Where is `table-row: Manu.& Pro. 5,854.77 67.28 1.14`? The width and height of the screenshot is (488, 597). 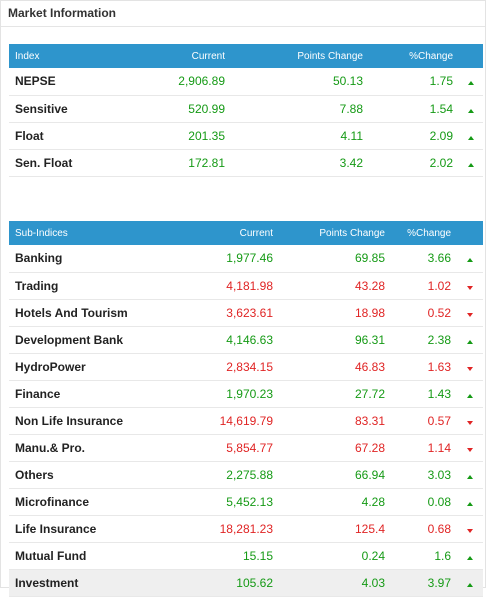
table-row: Manu.& Pro. 5,854.77 67.28 1.14 is located at coordinates (246, 448).